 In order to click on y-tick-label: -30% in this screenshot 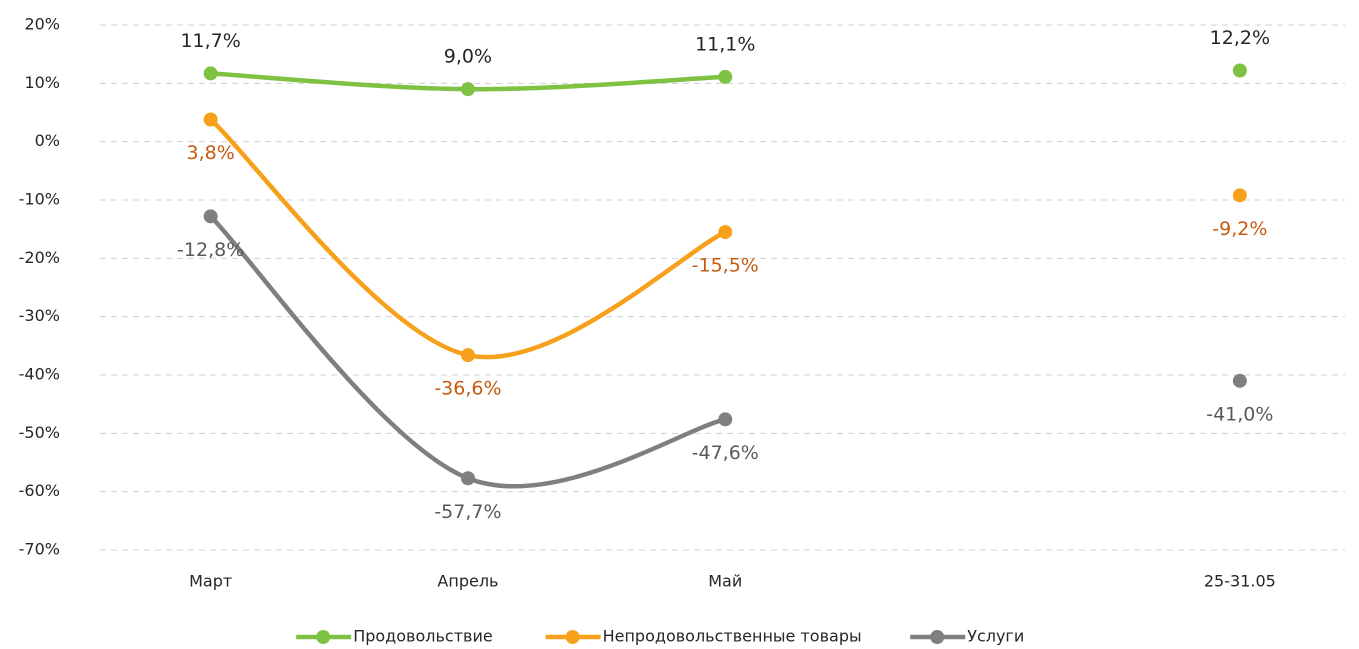, I will do `click(39, 315)`.